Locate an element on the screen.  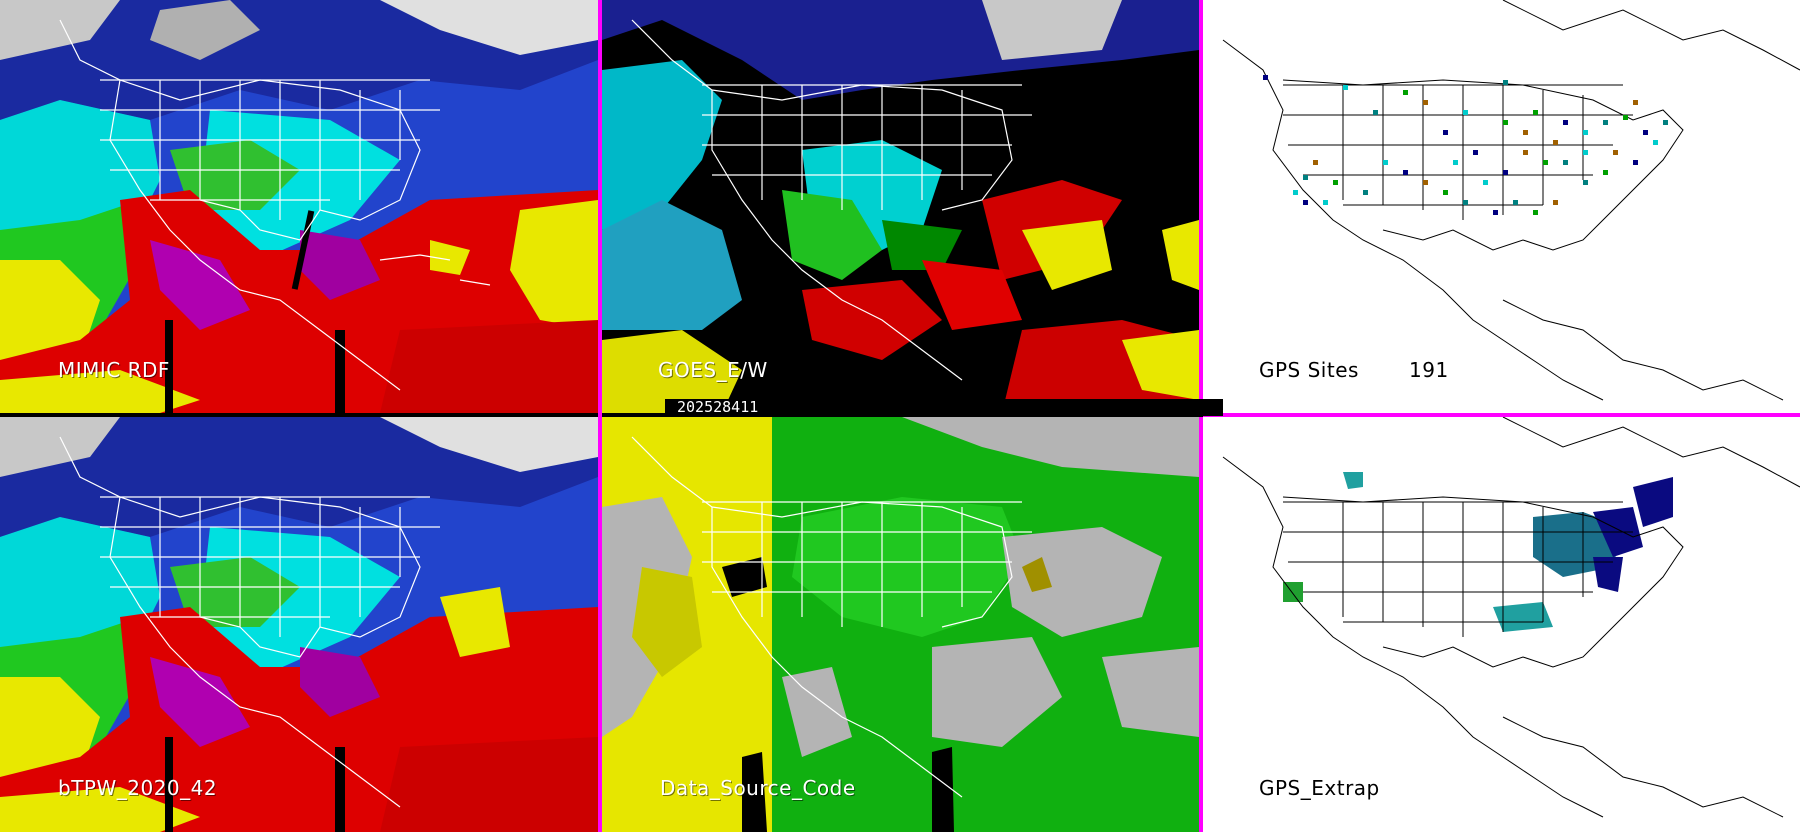
panel-label: MIMIC RDF is located at coordinates (114, 370).